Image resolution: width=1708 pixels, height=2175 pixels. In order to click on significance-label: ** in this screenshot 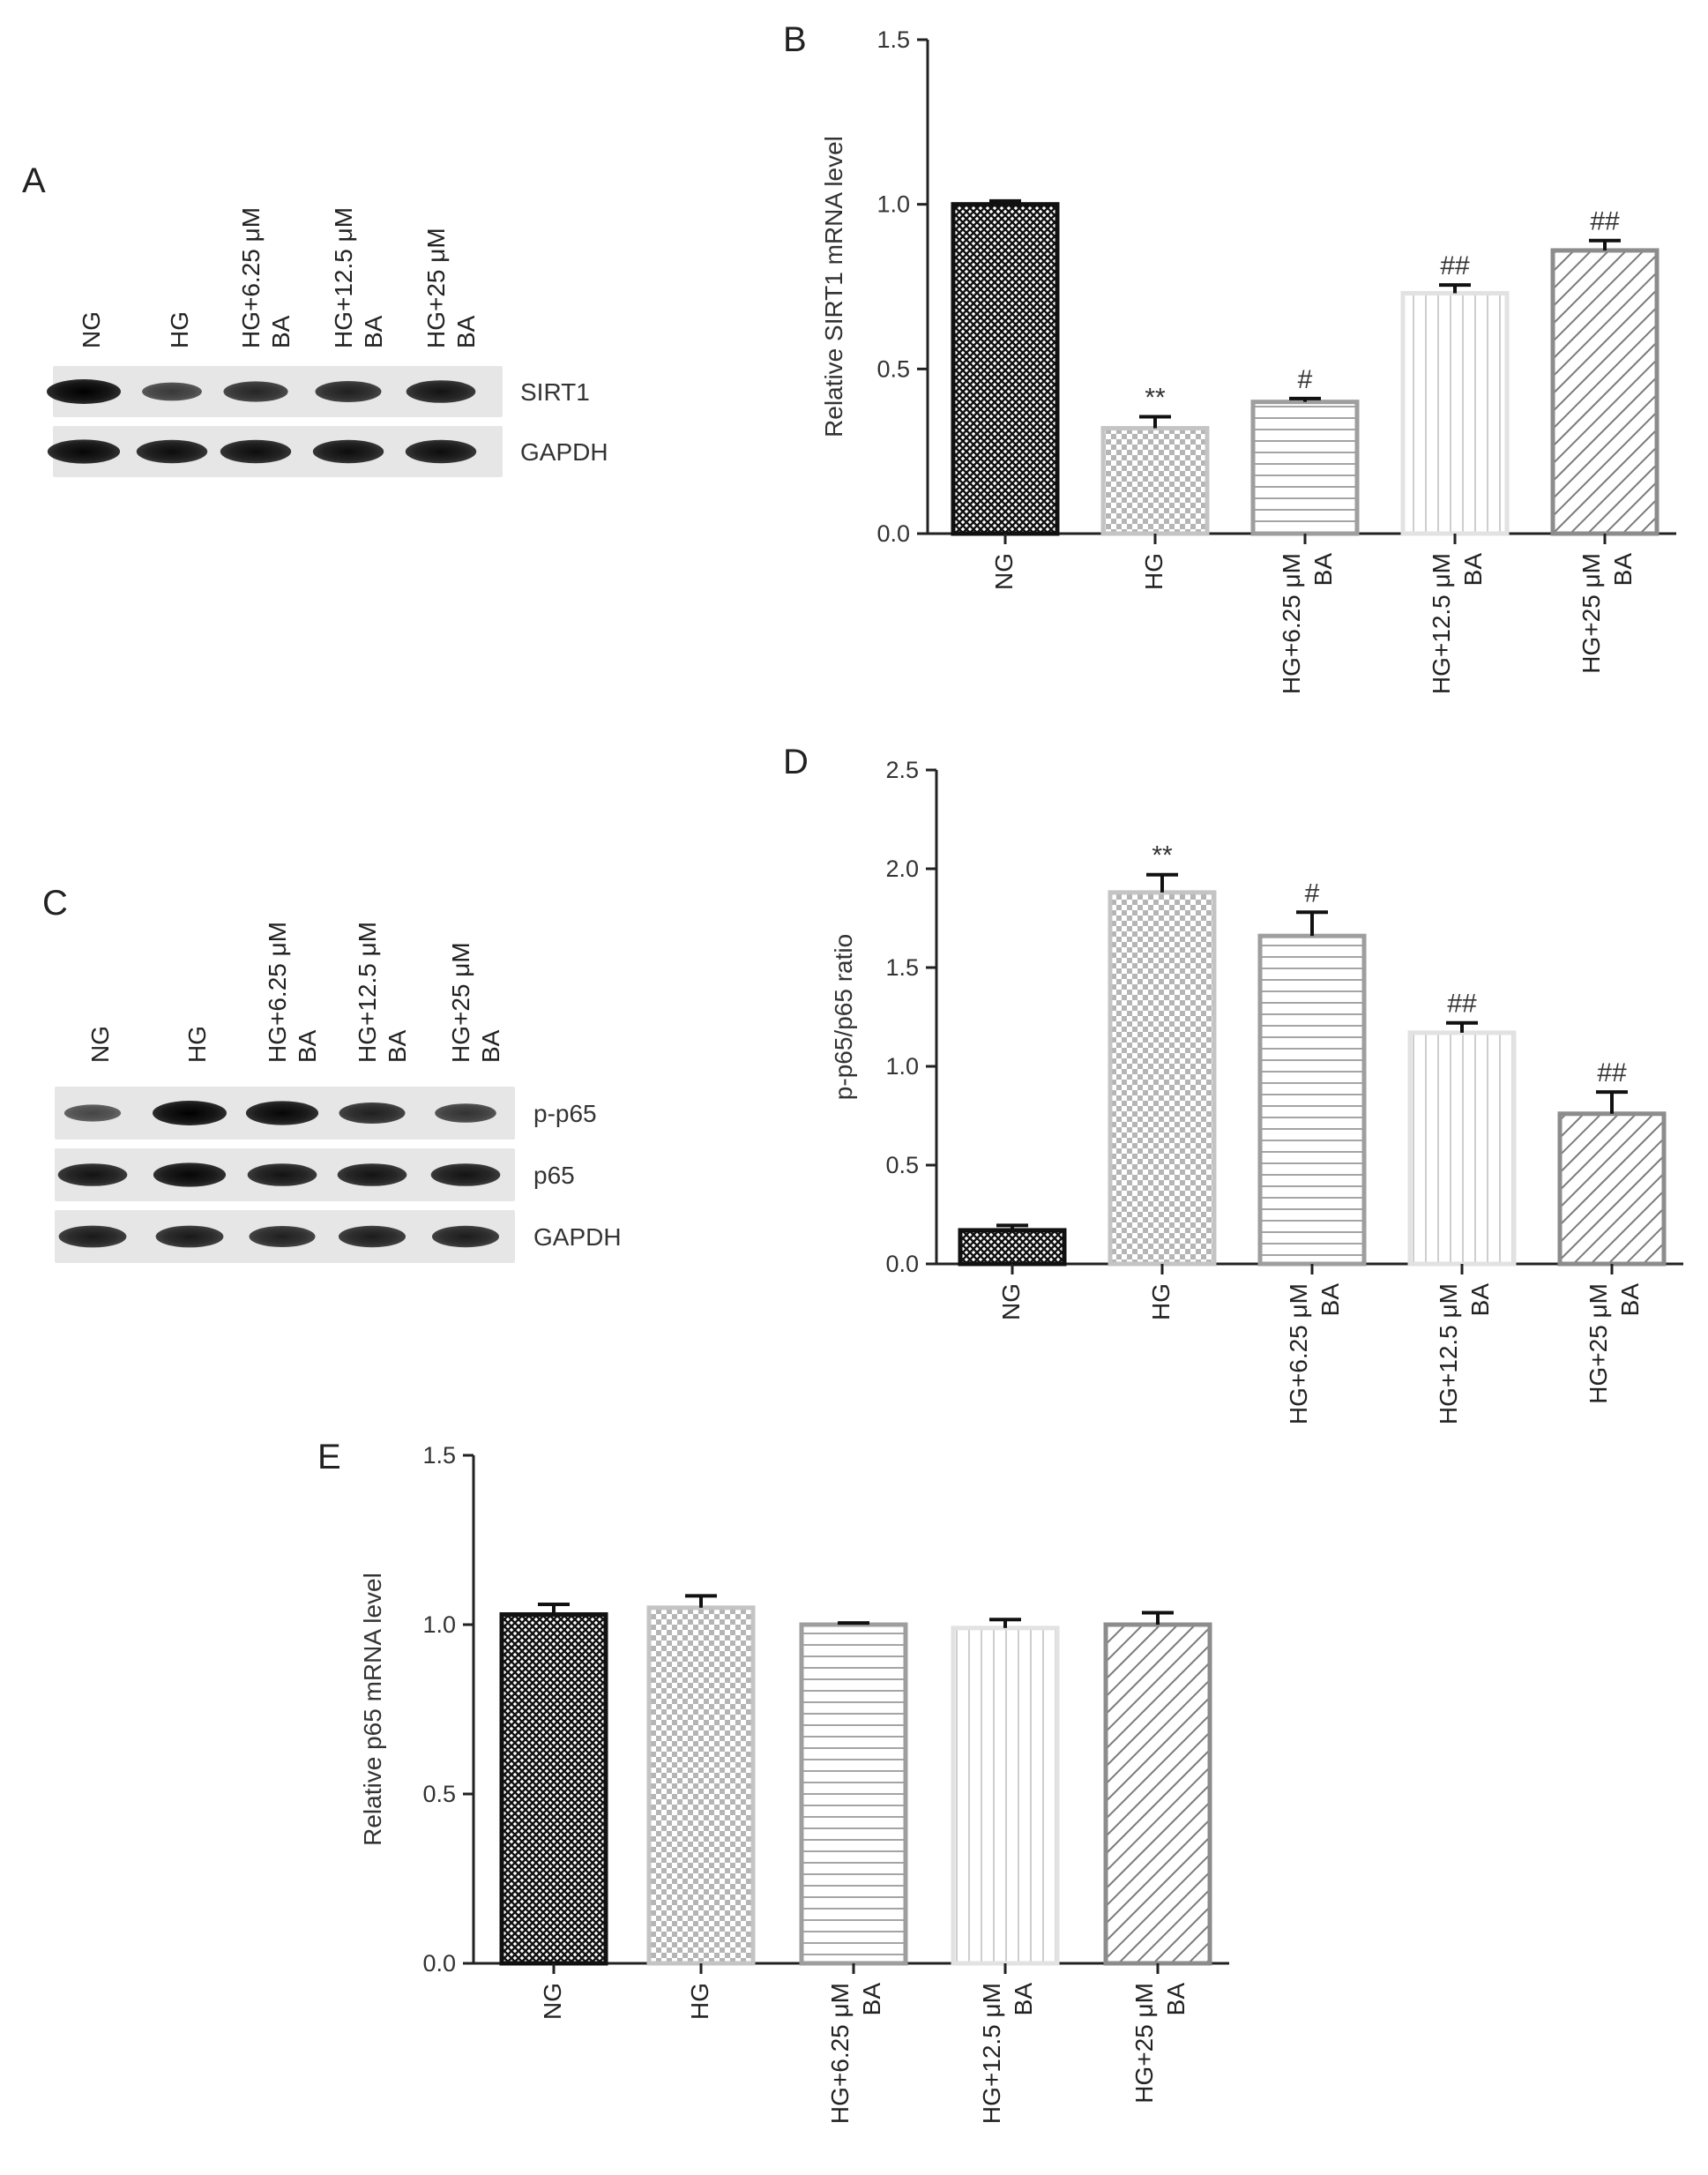, I will do `click(1155, 397)`.